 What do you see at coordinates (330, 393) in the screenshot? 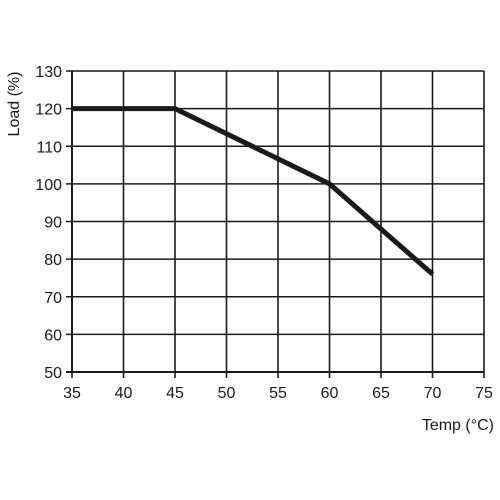
I see `x-tick-label: 60` at bounding box center [330, 393].